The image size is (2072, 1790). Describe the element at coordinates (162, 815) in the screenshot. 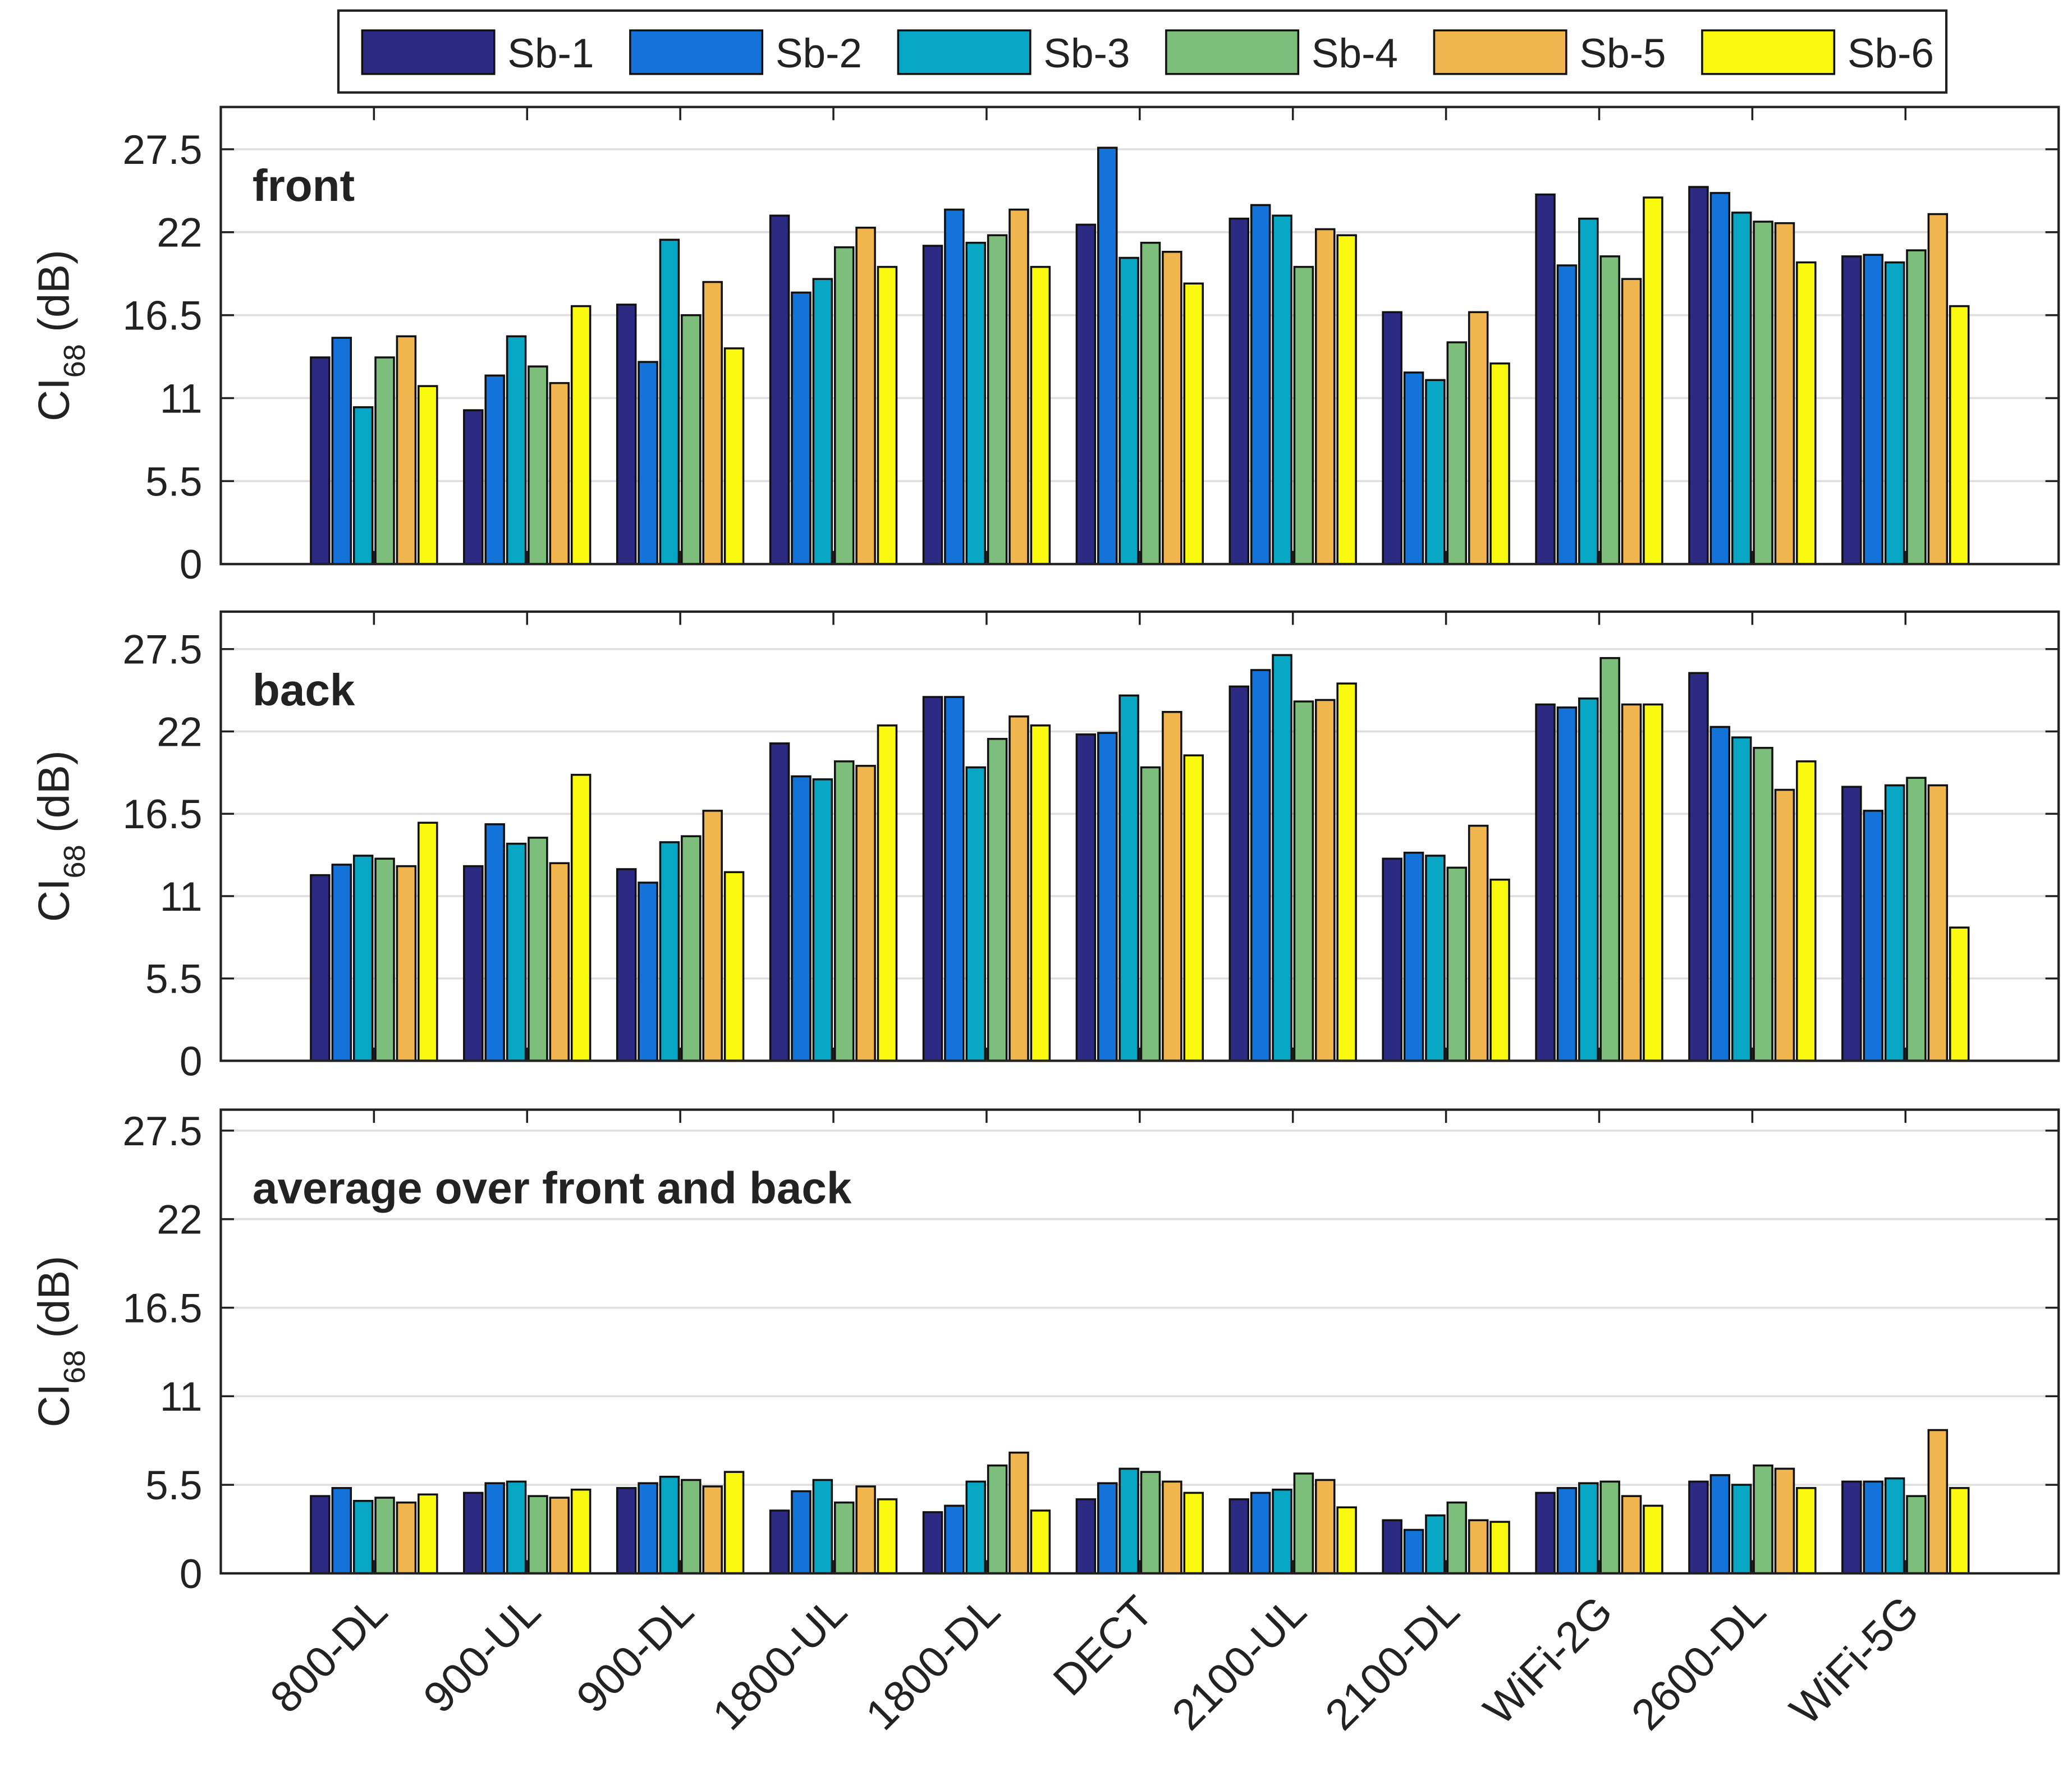

I see `y-tick-label: 16.5` at that location.